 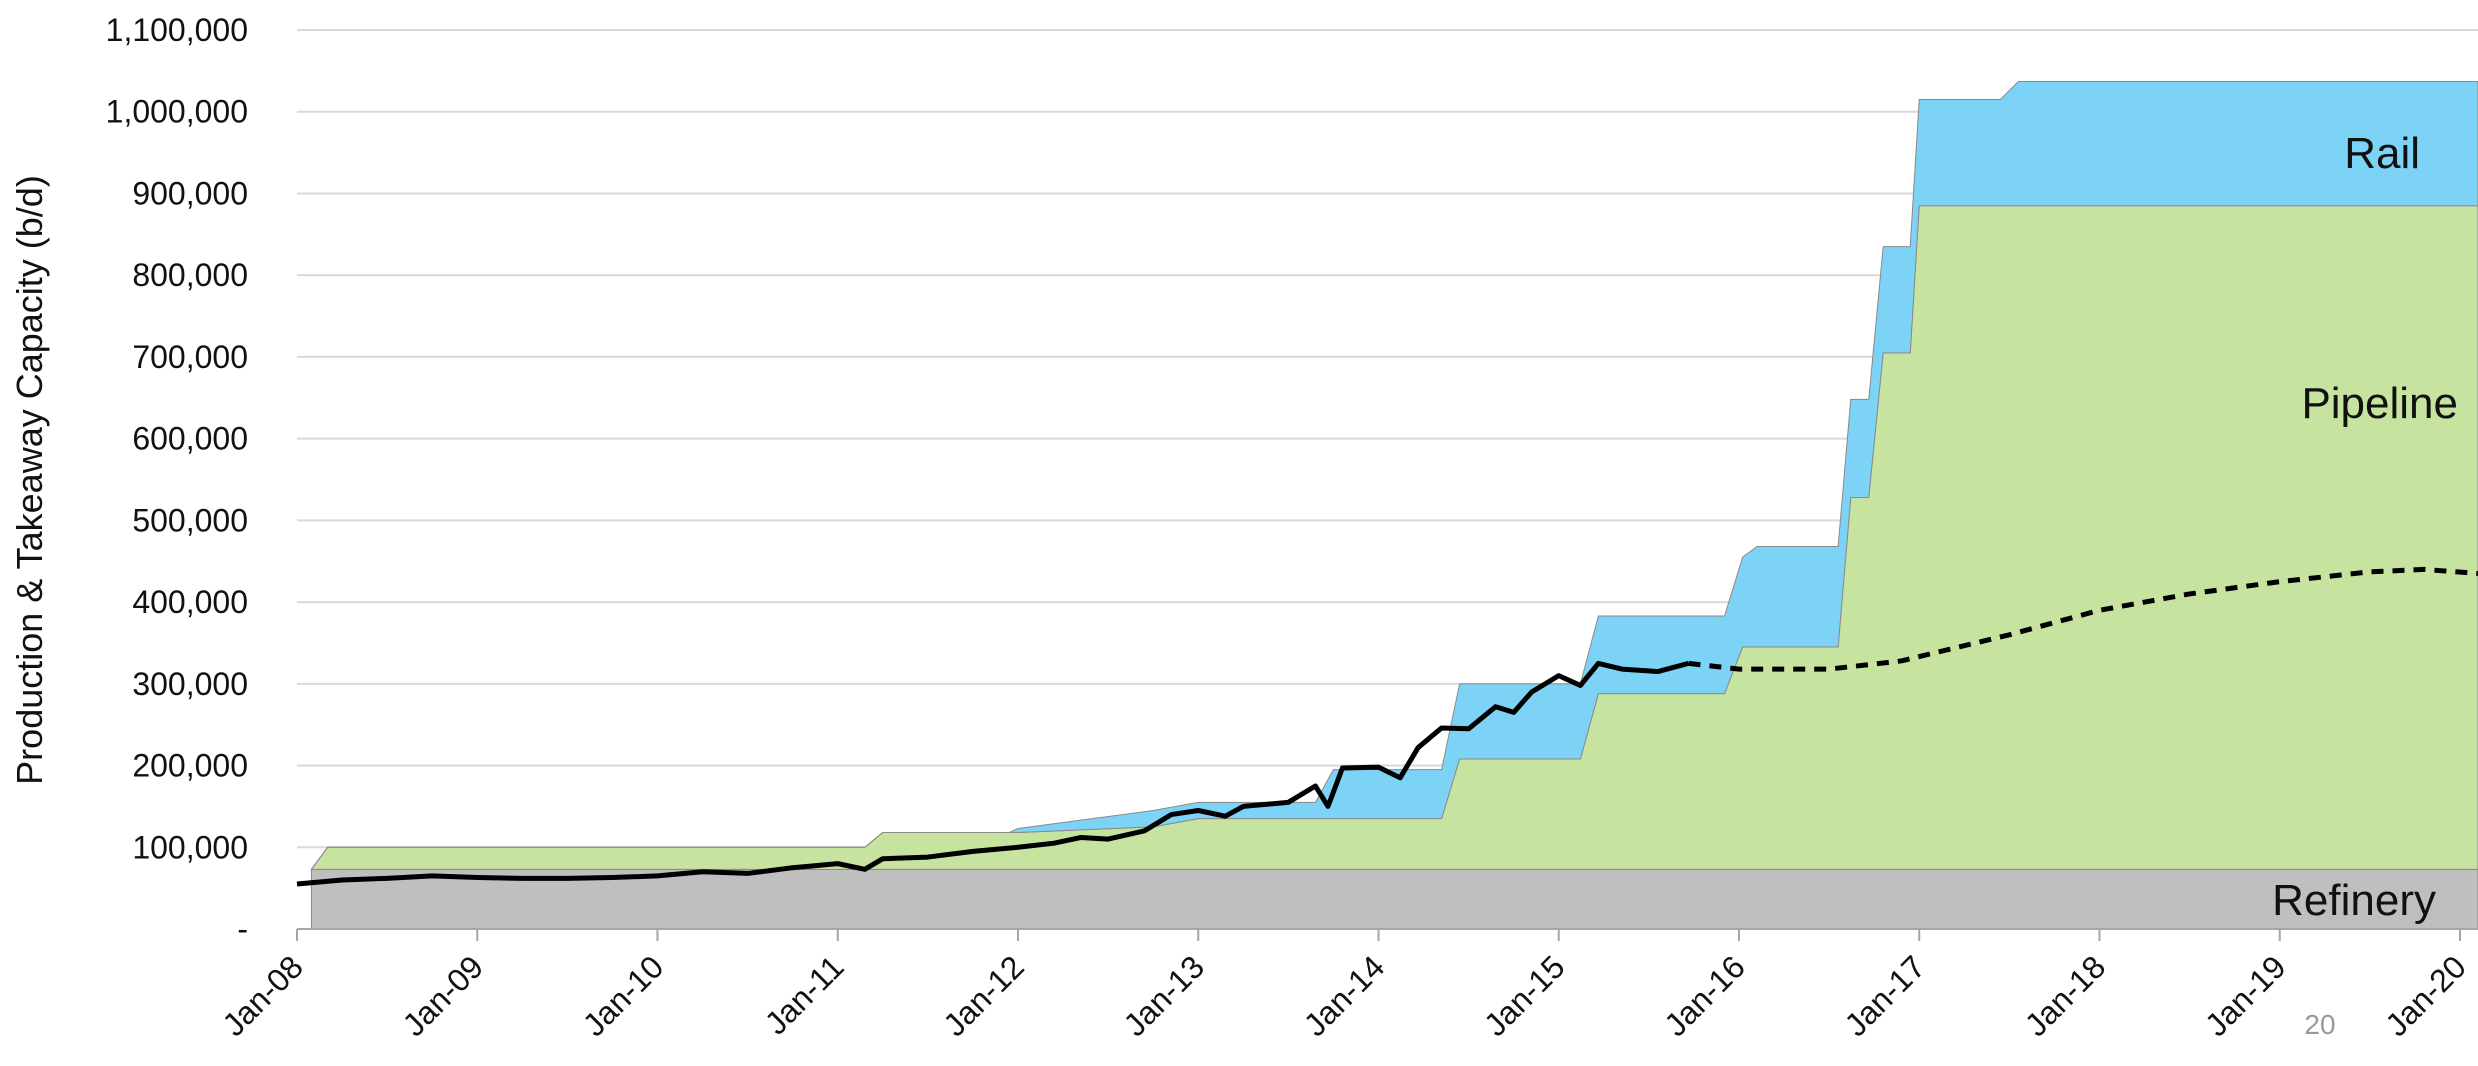 What do you see at coordinates (2354, 900) in the screenshot?
I see `area-label: Refinery` at bounding box center [2354, 900].